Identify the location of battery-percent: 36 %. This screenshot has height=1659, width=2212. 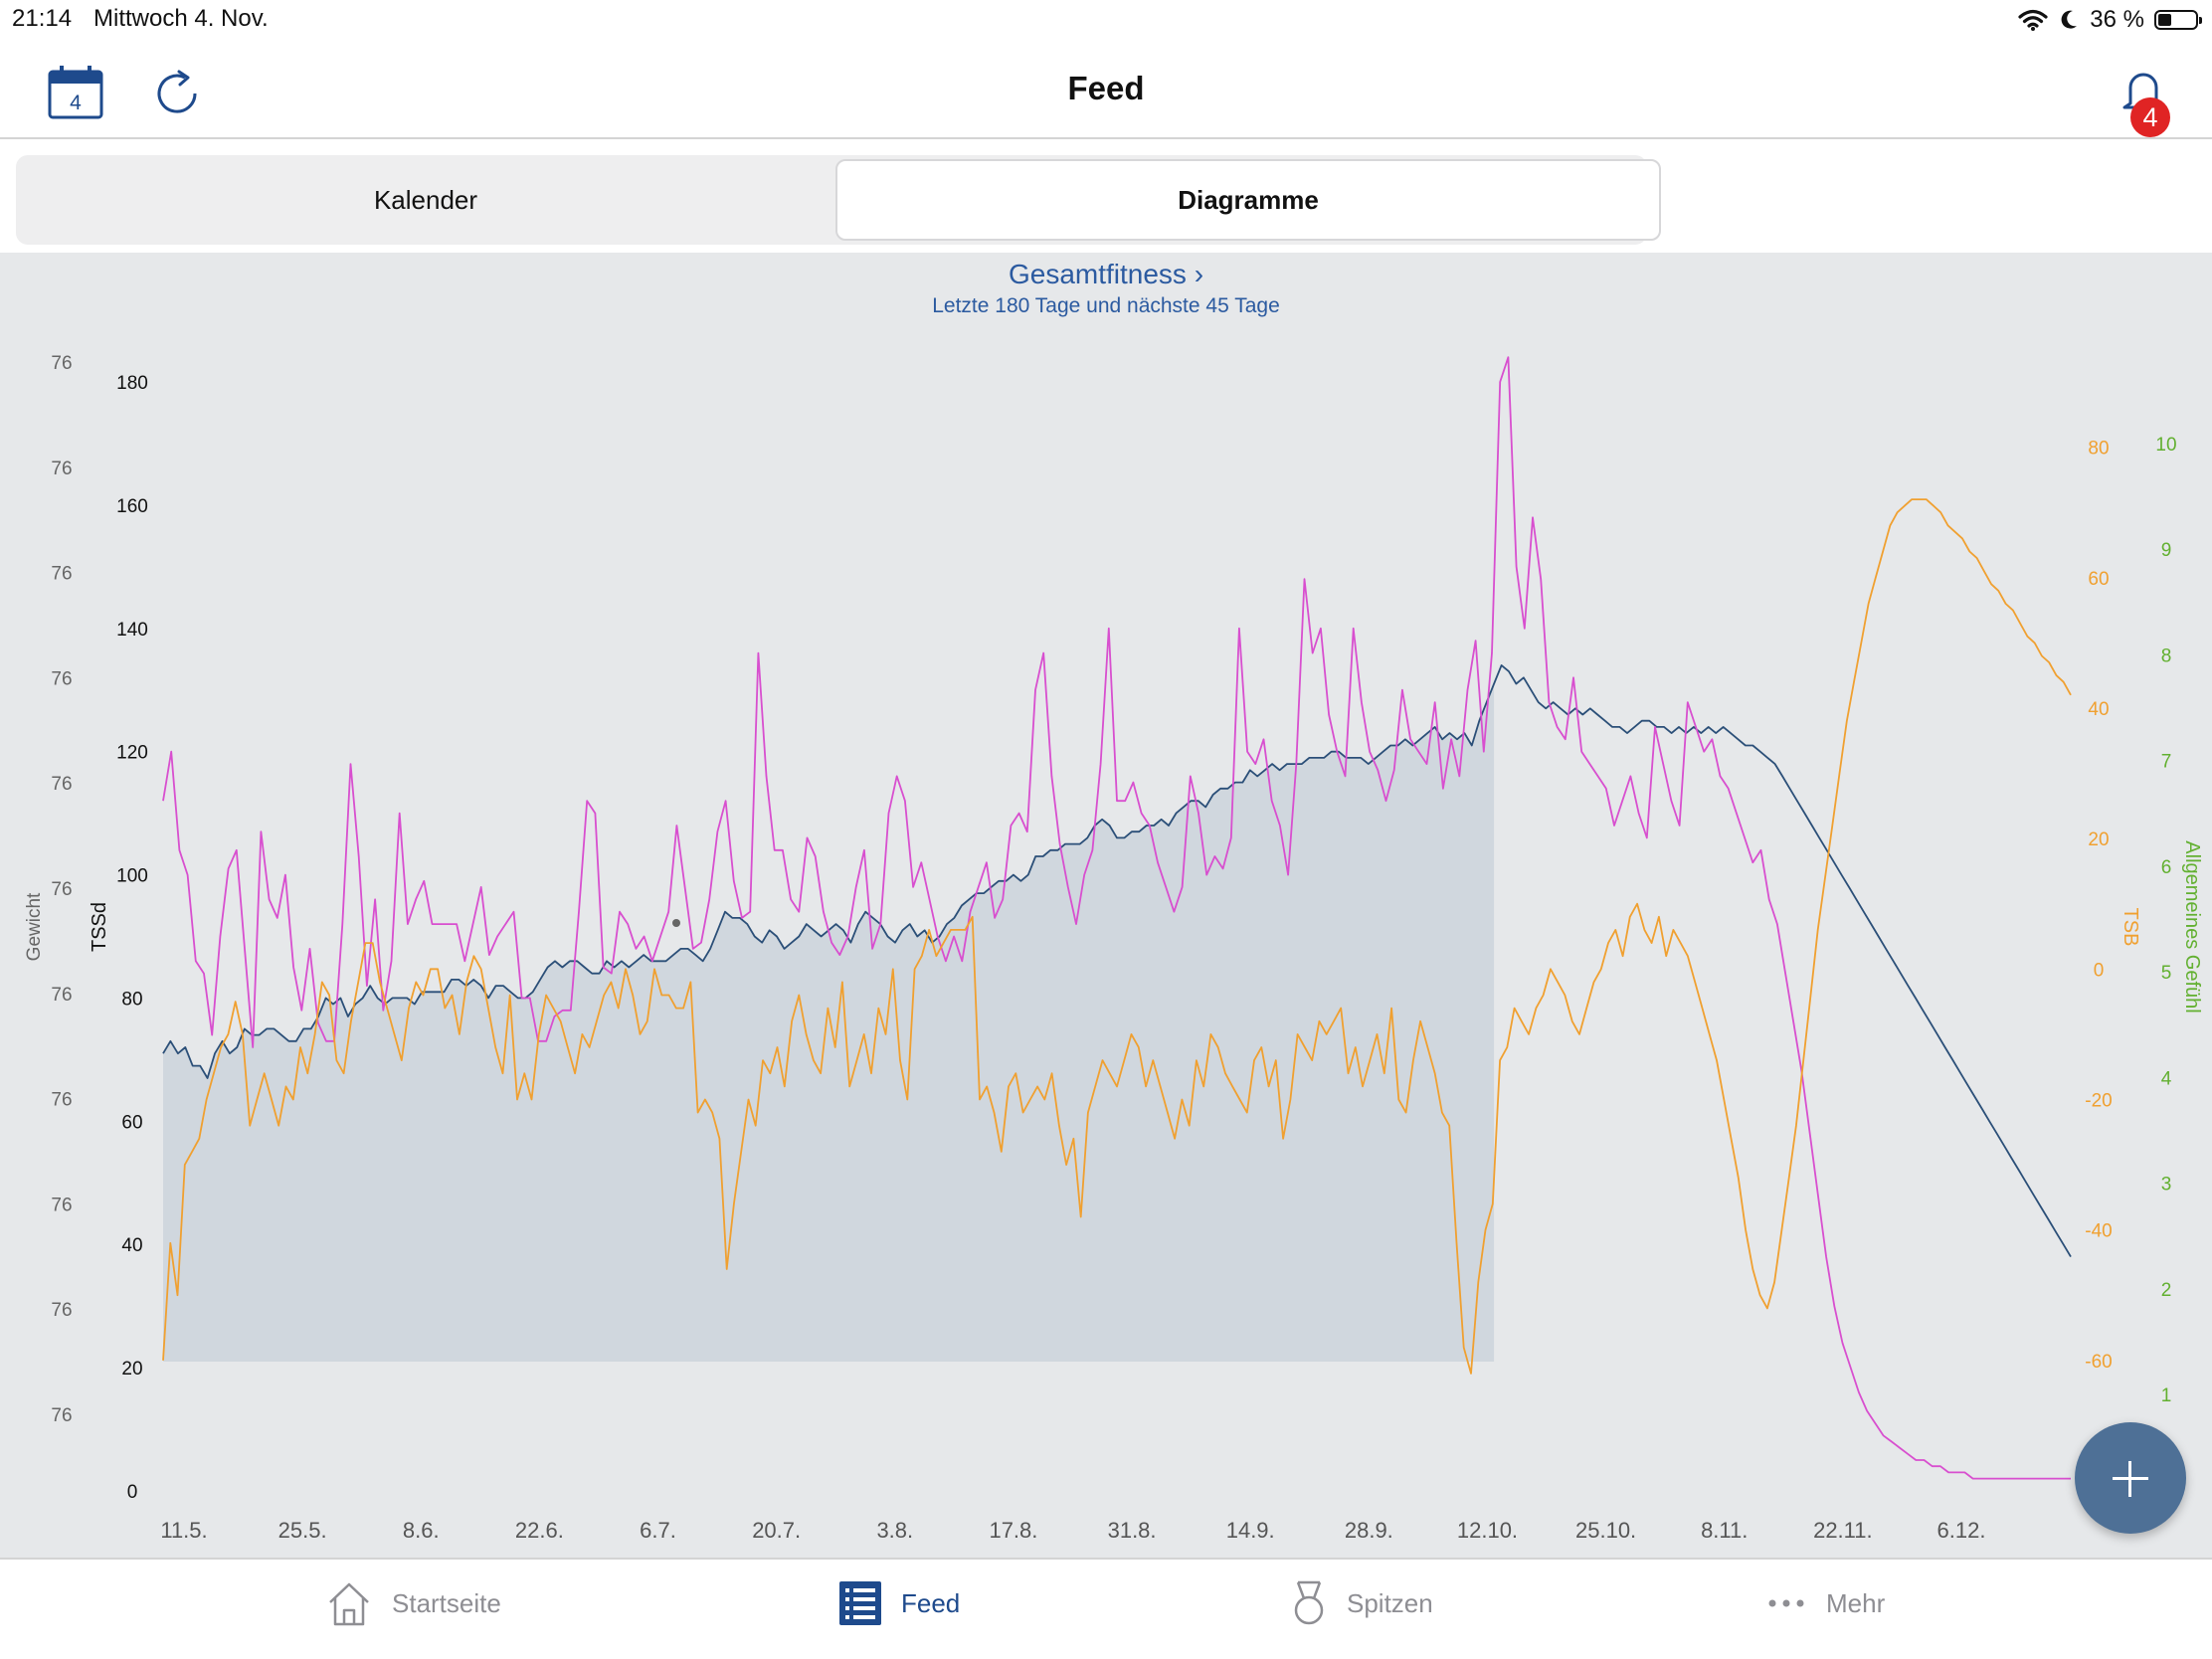
(2117, 19).